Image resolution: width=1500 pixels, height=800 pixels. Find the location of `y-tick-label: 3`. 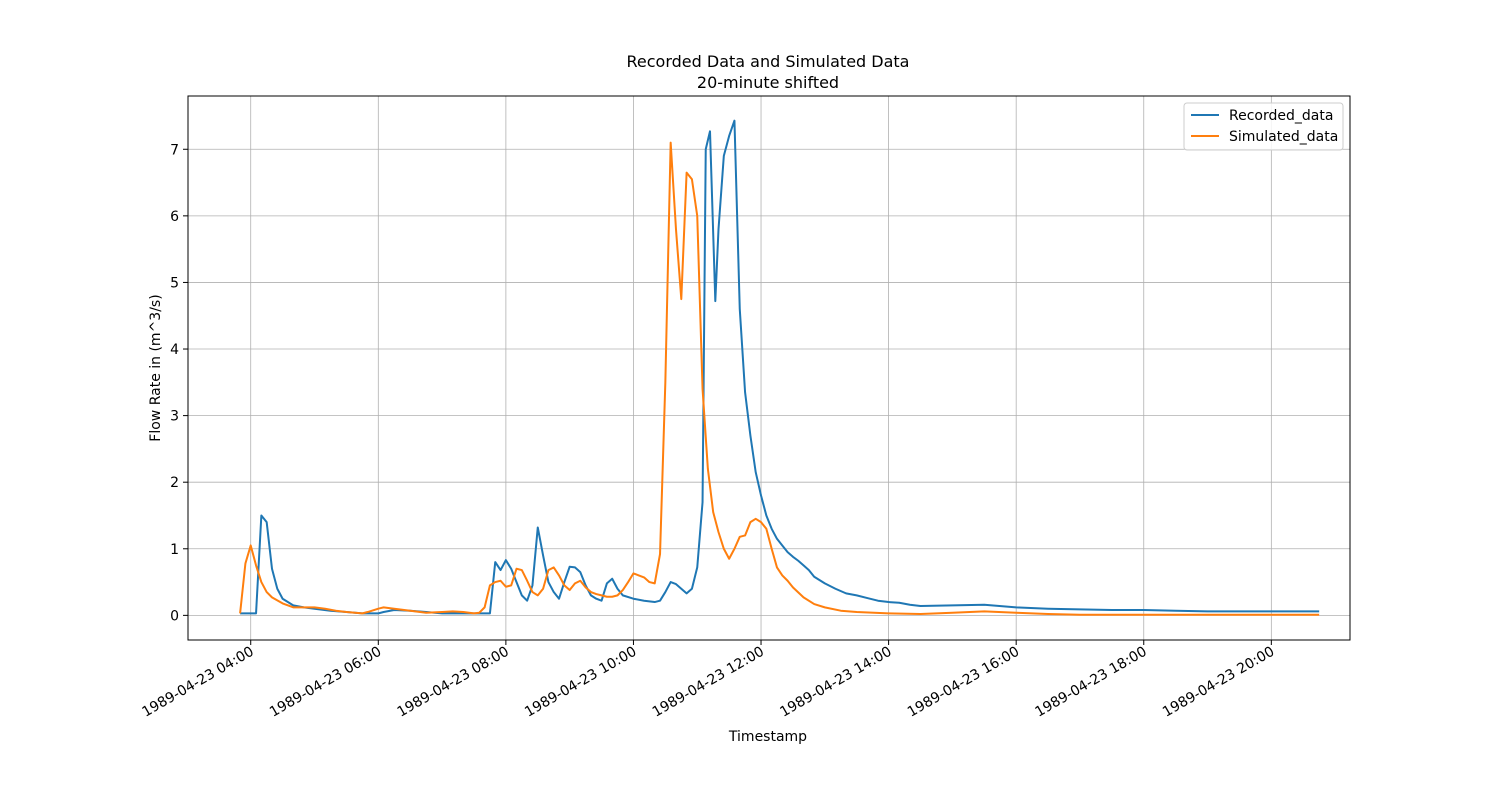

y-tick-label: 3 is located at coordinates (174, 417).